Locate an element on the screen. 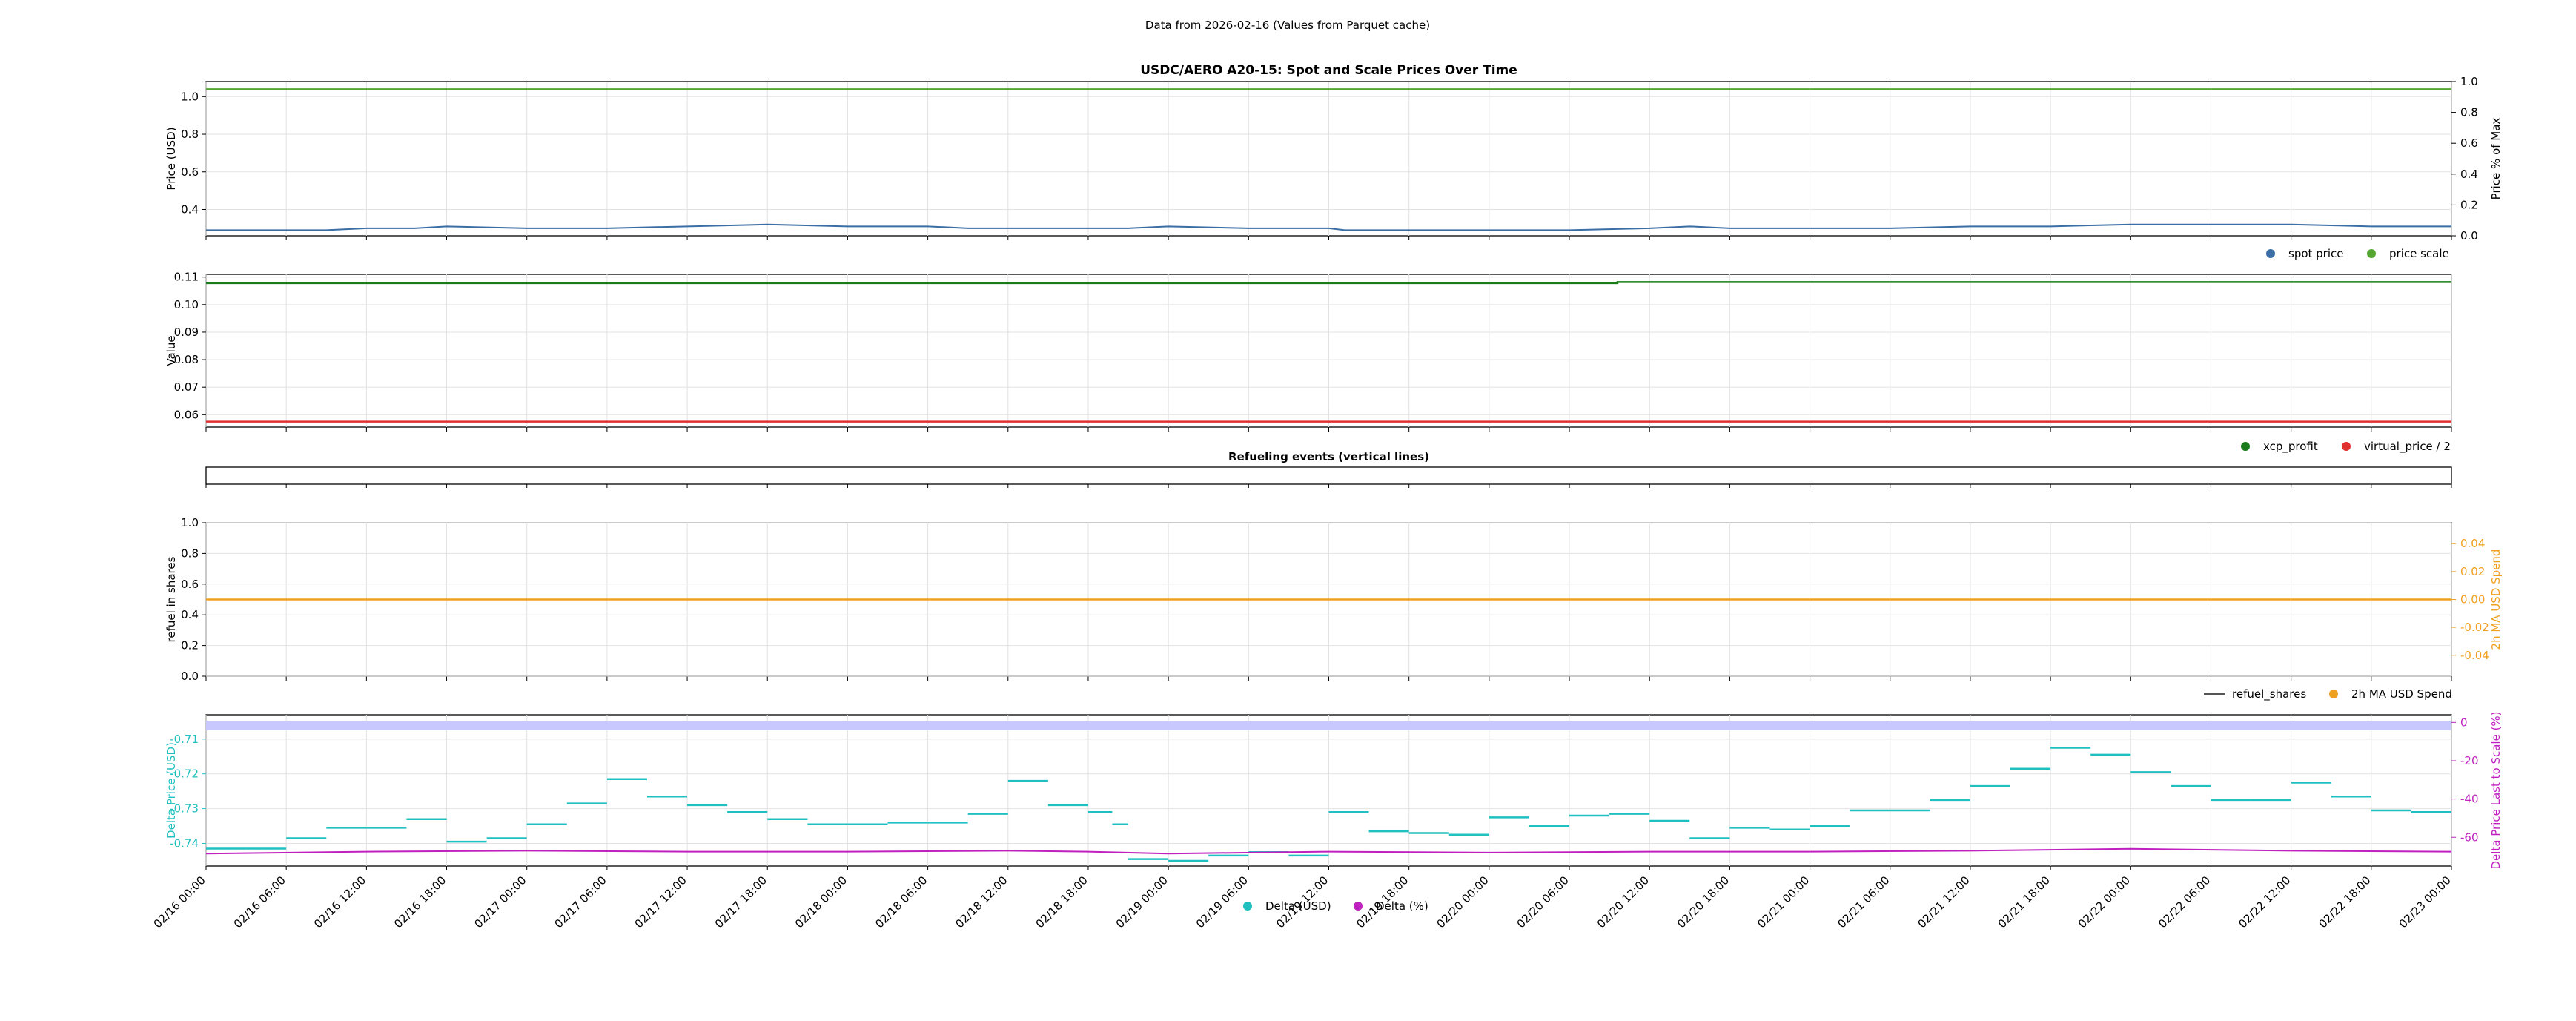 This screenshot has height=1021, width=2576. x-tick-label: 02/19 00:00 is located at coordinates (1142, 902).